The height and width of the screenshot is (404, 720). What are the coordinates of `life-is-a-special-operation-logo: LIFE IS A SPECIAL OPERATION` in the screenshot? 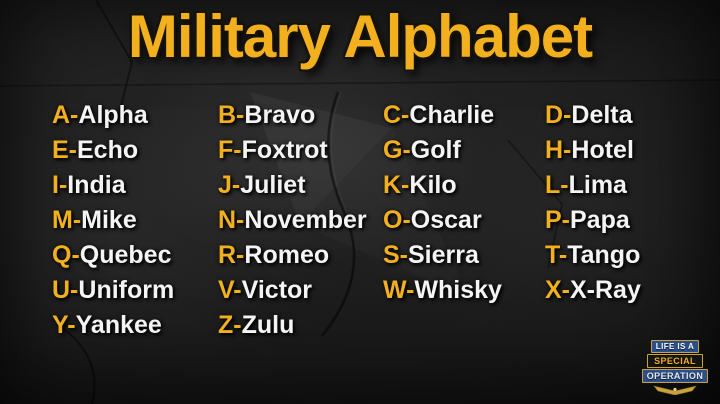 It's located at (675, 367).